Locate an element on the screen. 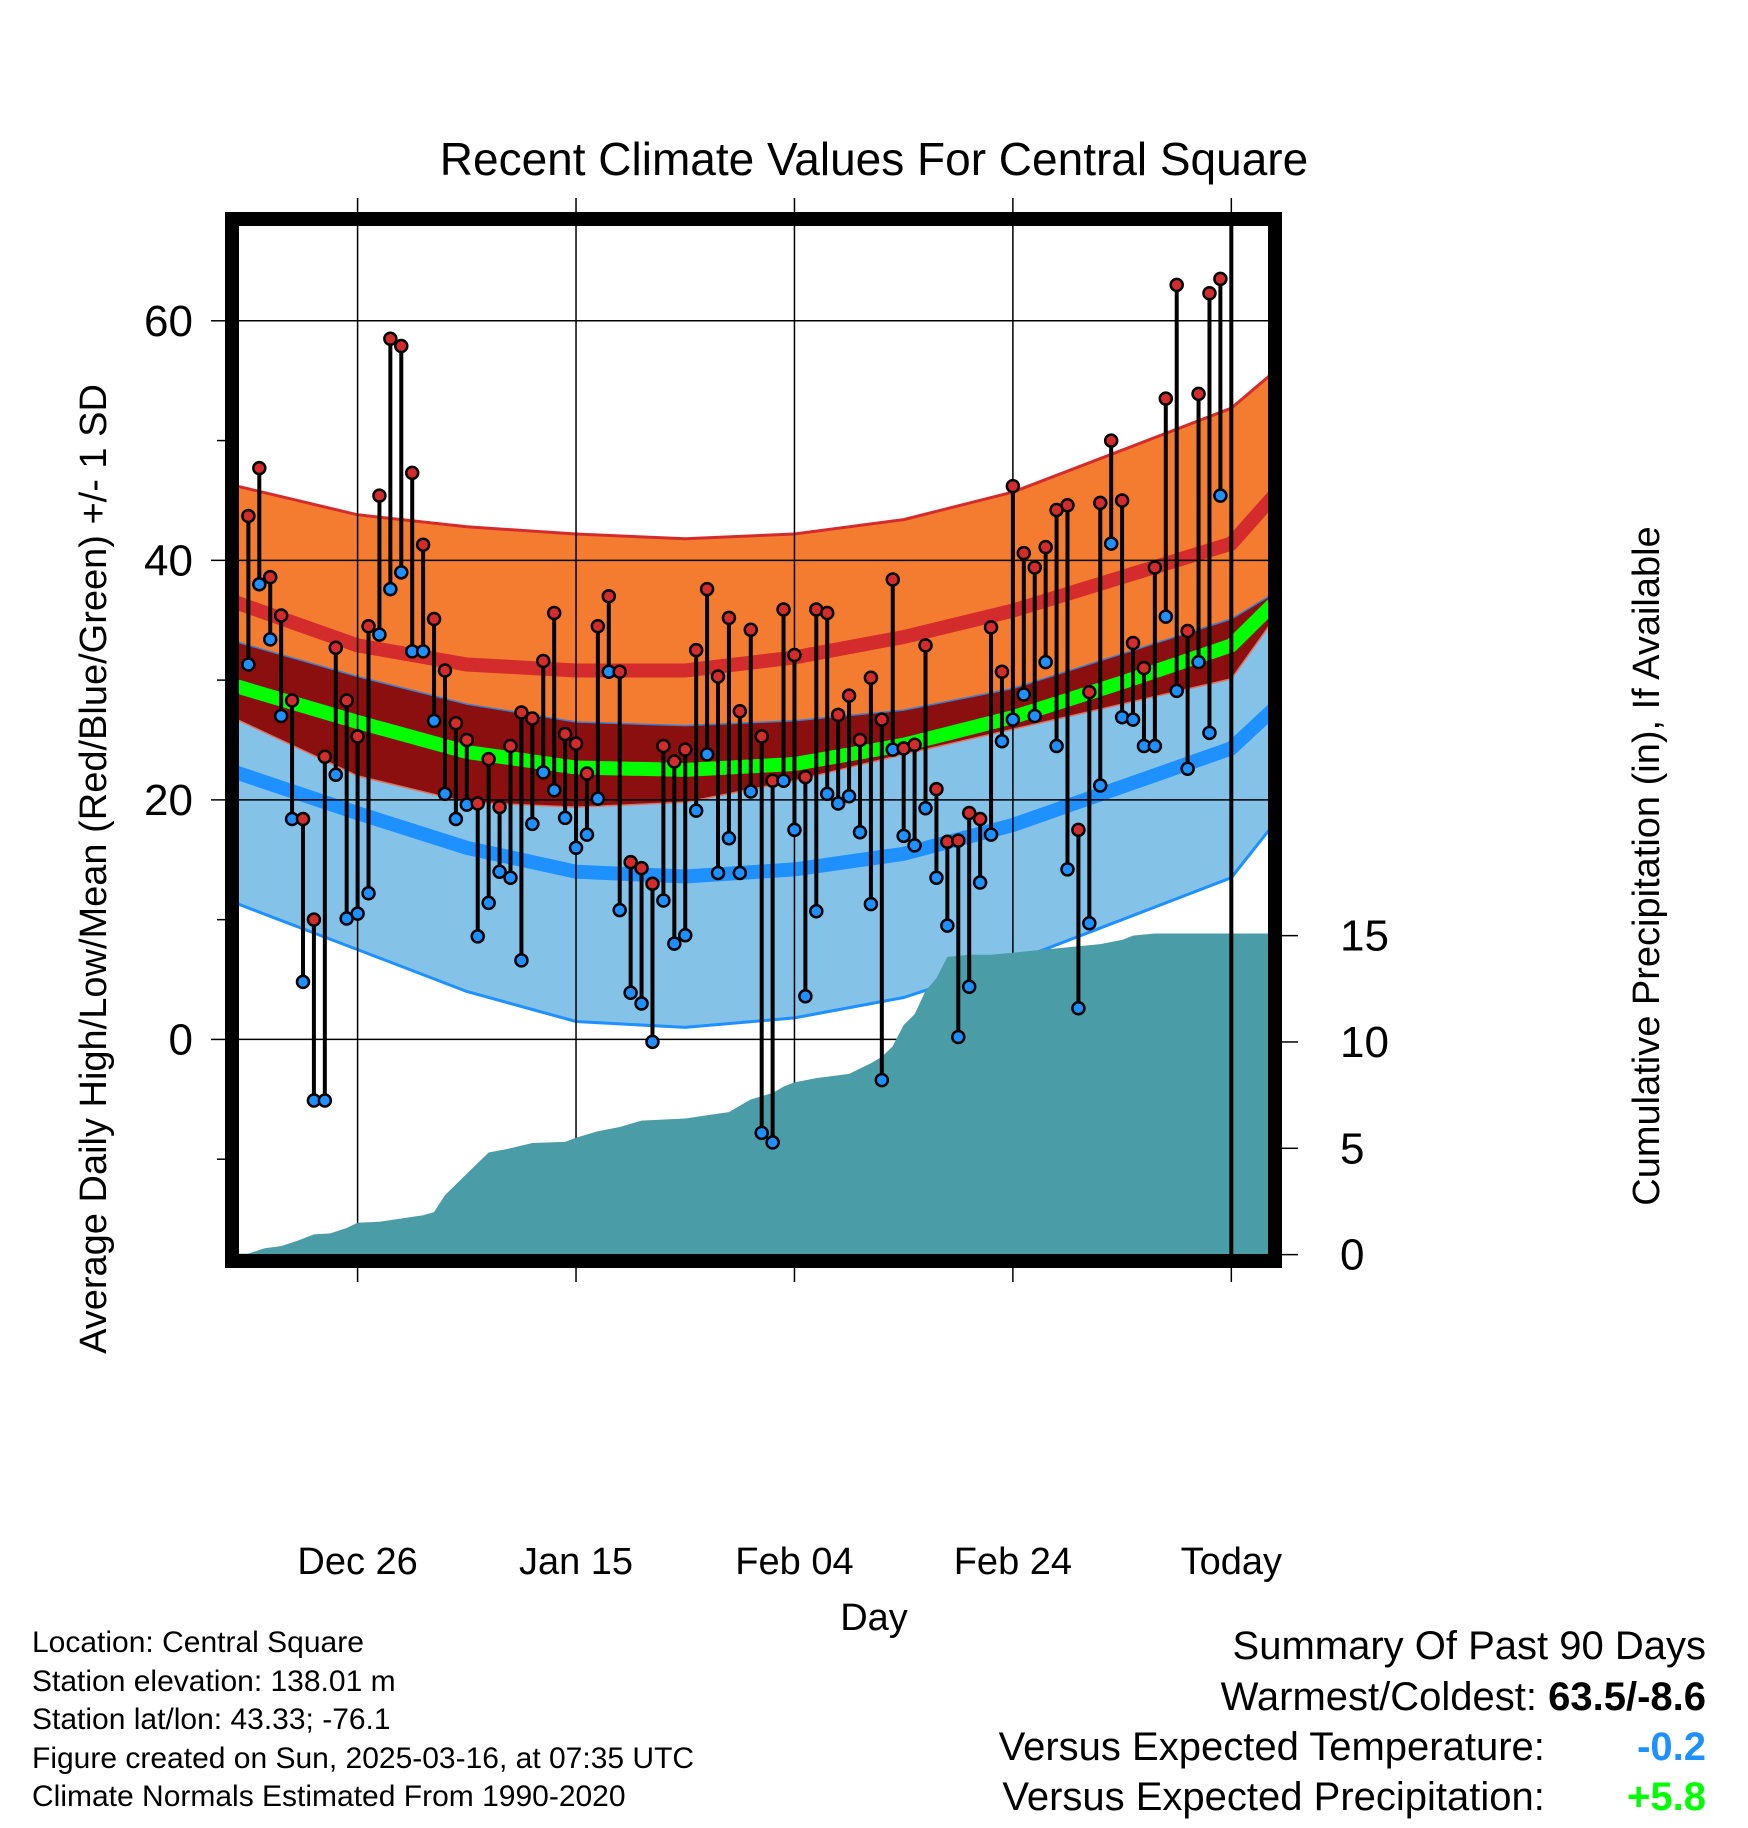  chart-title: Recent Climate Values For Central Square is located at coordinates (874, 159).